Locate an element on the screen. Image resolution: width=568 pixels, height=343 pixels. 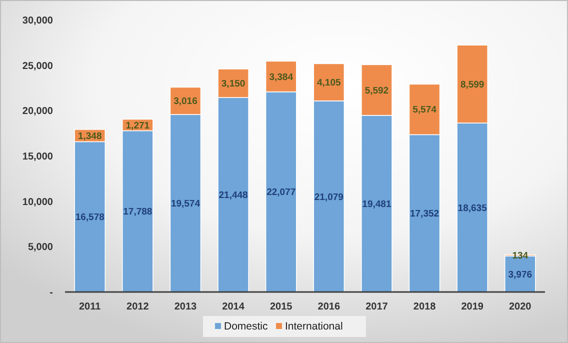
text: Domestic is located at coordinates (246, 326).